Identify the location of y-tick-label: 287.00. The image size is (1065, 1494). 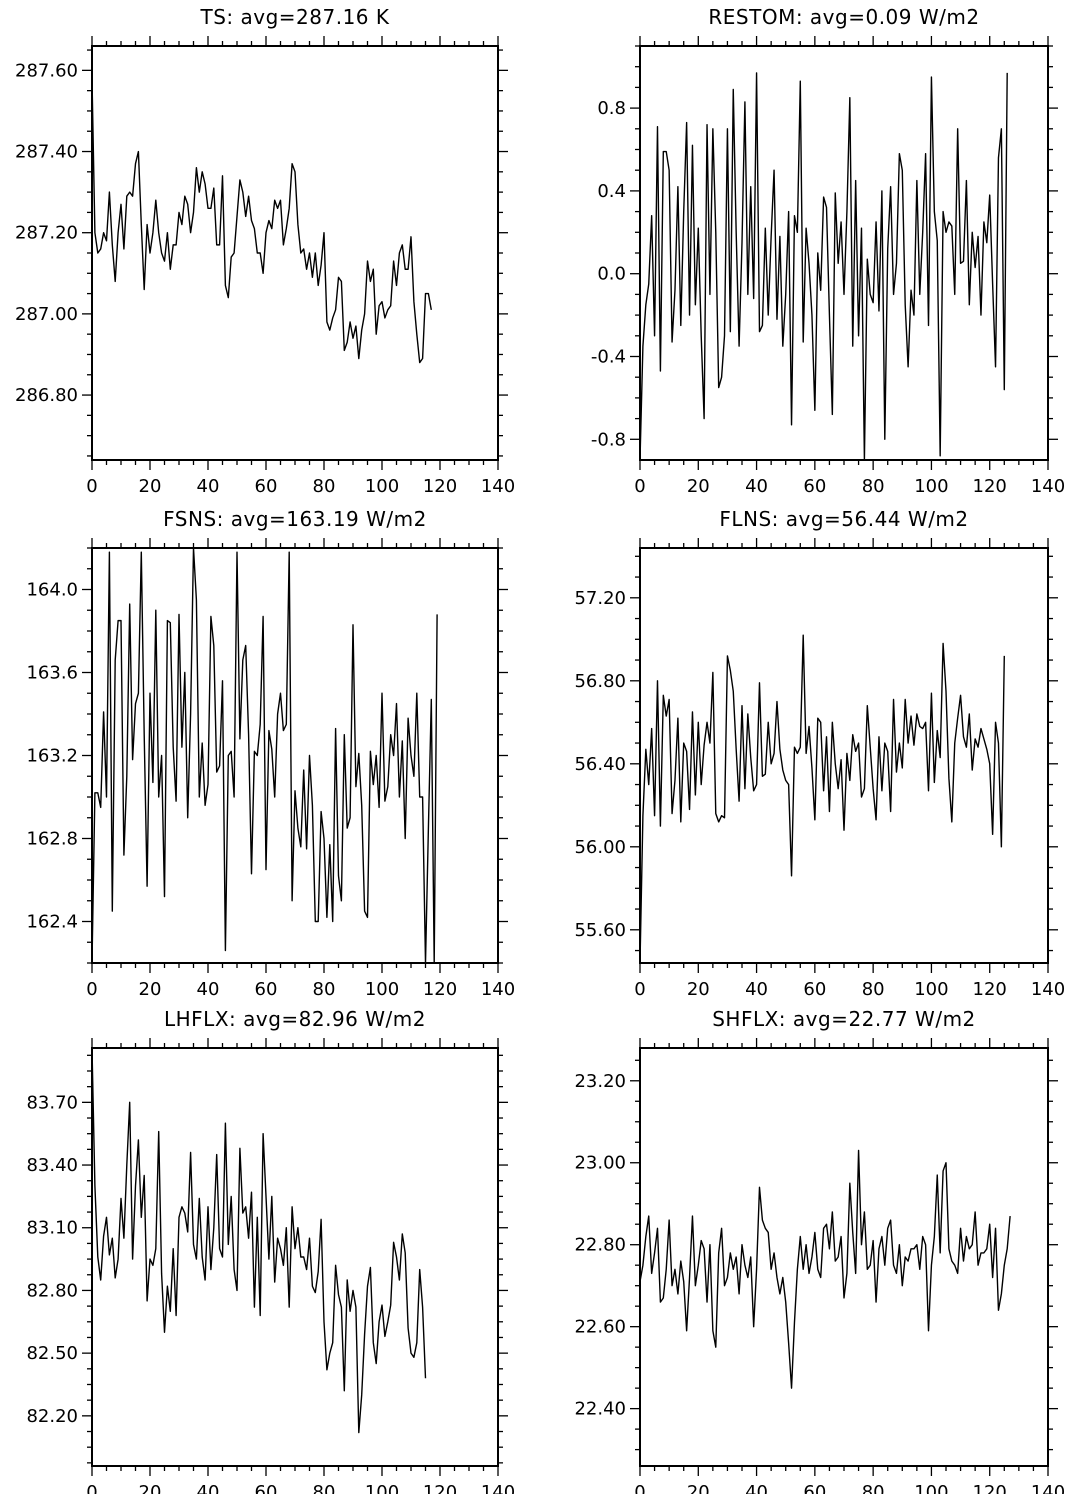
(46, 314).